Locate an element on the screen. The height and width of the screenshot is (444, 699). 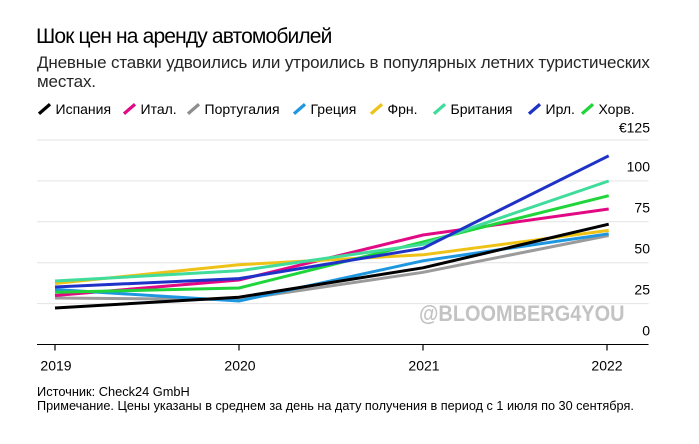
svg-text: 25 is located at coordinates (642, 289).